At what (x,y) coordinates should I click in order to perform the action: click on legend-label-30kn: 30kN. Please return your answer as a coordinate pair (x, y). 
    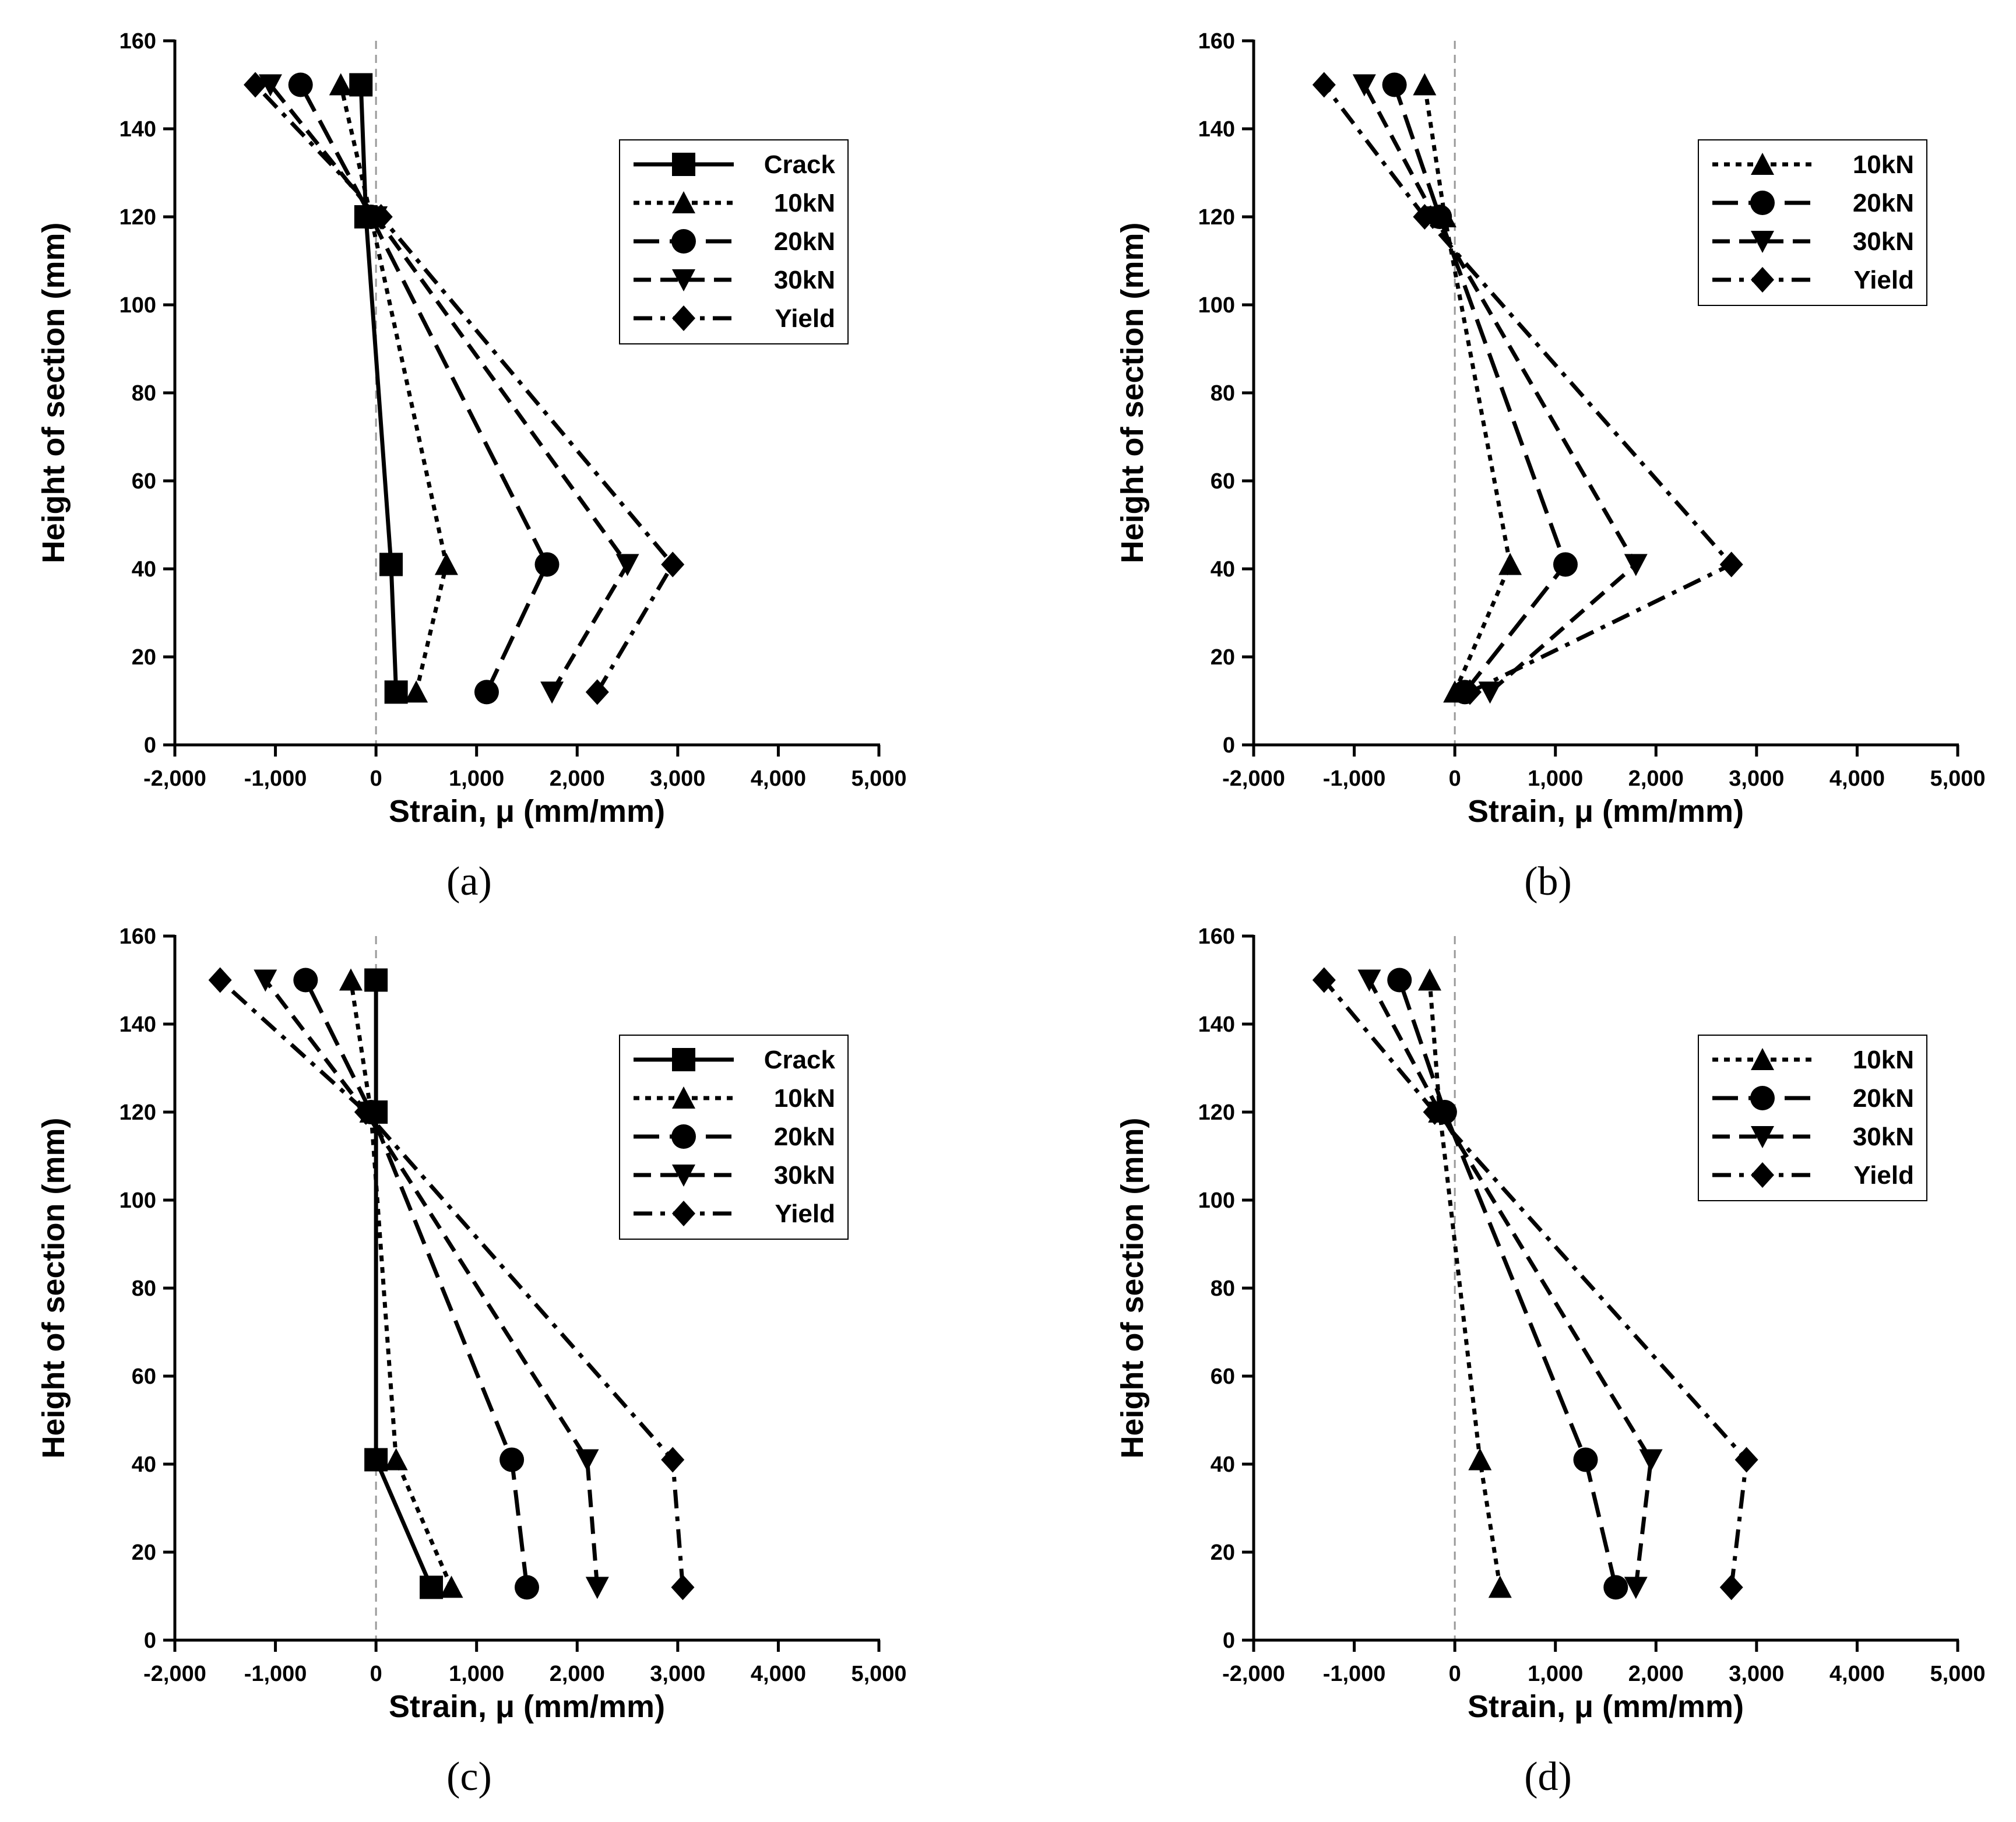
    Looking at the image, I should click on (804, 1175).